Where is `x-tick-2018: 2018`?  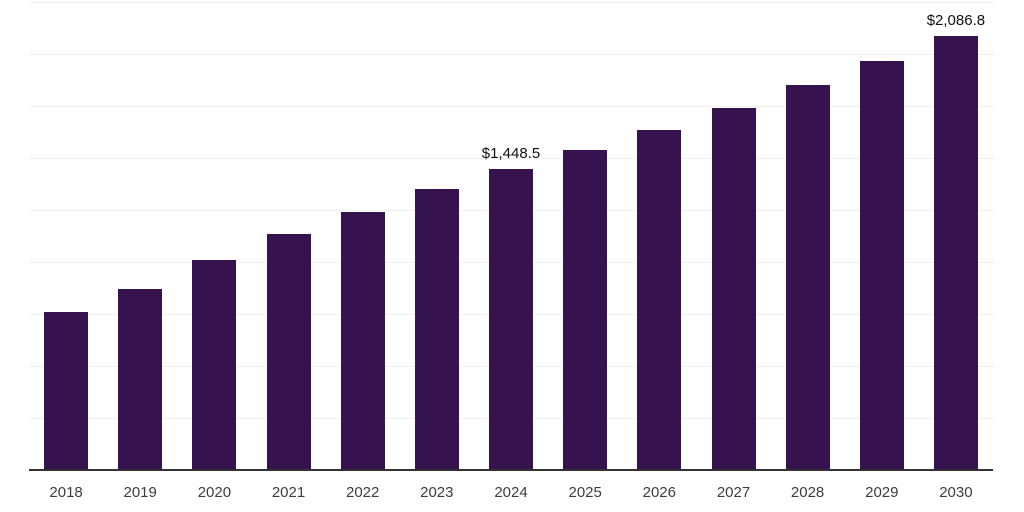
x-tick-2018: 2018 is located at coordinates (66, 492).